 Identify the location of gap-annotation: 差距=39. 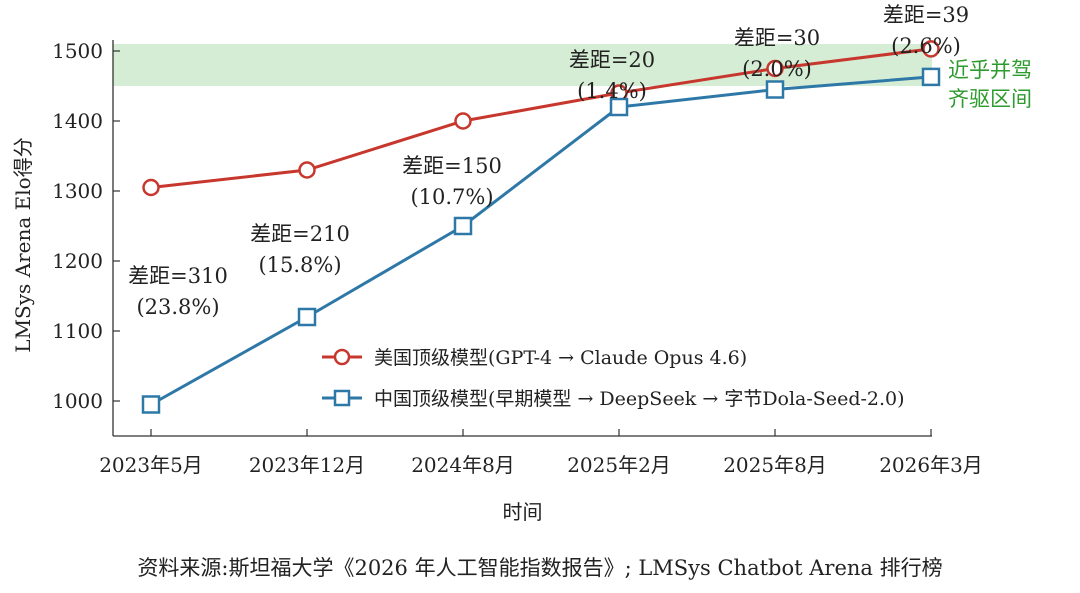
(926, 15).